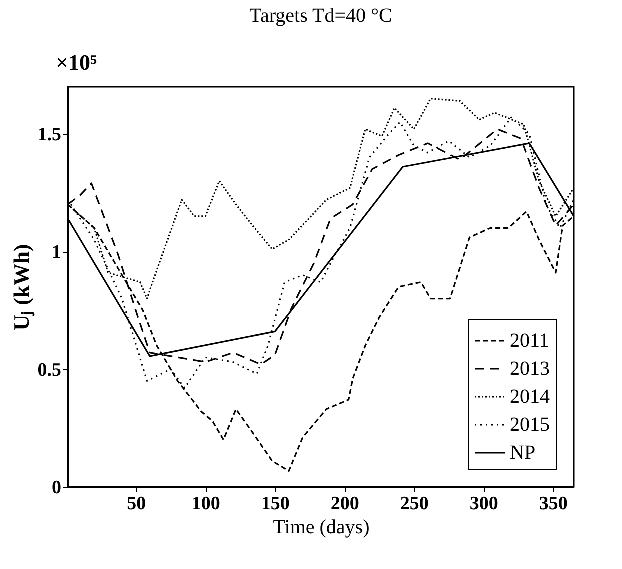 This screenshot has width=622, height=569. Describe the element at coordinates (57, 253) in the screenshot. I see `y-tick-label: 1` at that location.